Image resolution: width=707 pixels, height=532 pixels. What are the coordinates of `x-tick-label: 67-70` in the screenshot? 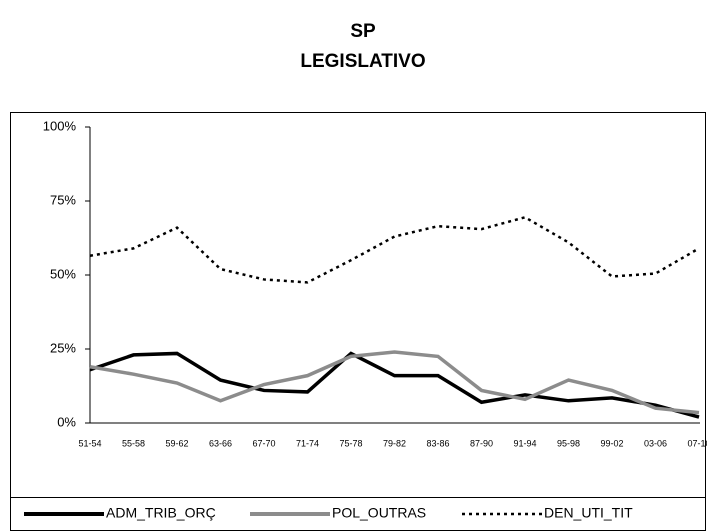 It's located at (263, 443).